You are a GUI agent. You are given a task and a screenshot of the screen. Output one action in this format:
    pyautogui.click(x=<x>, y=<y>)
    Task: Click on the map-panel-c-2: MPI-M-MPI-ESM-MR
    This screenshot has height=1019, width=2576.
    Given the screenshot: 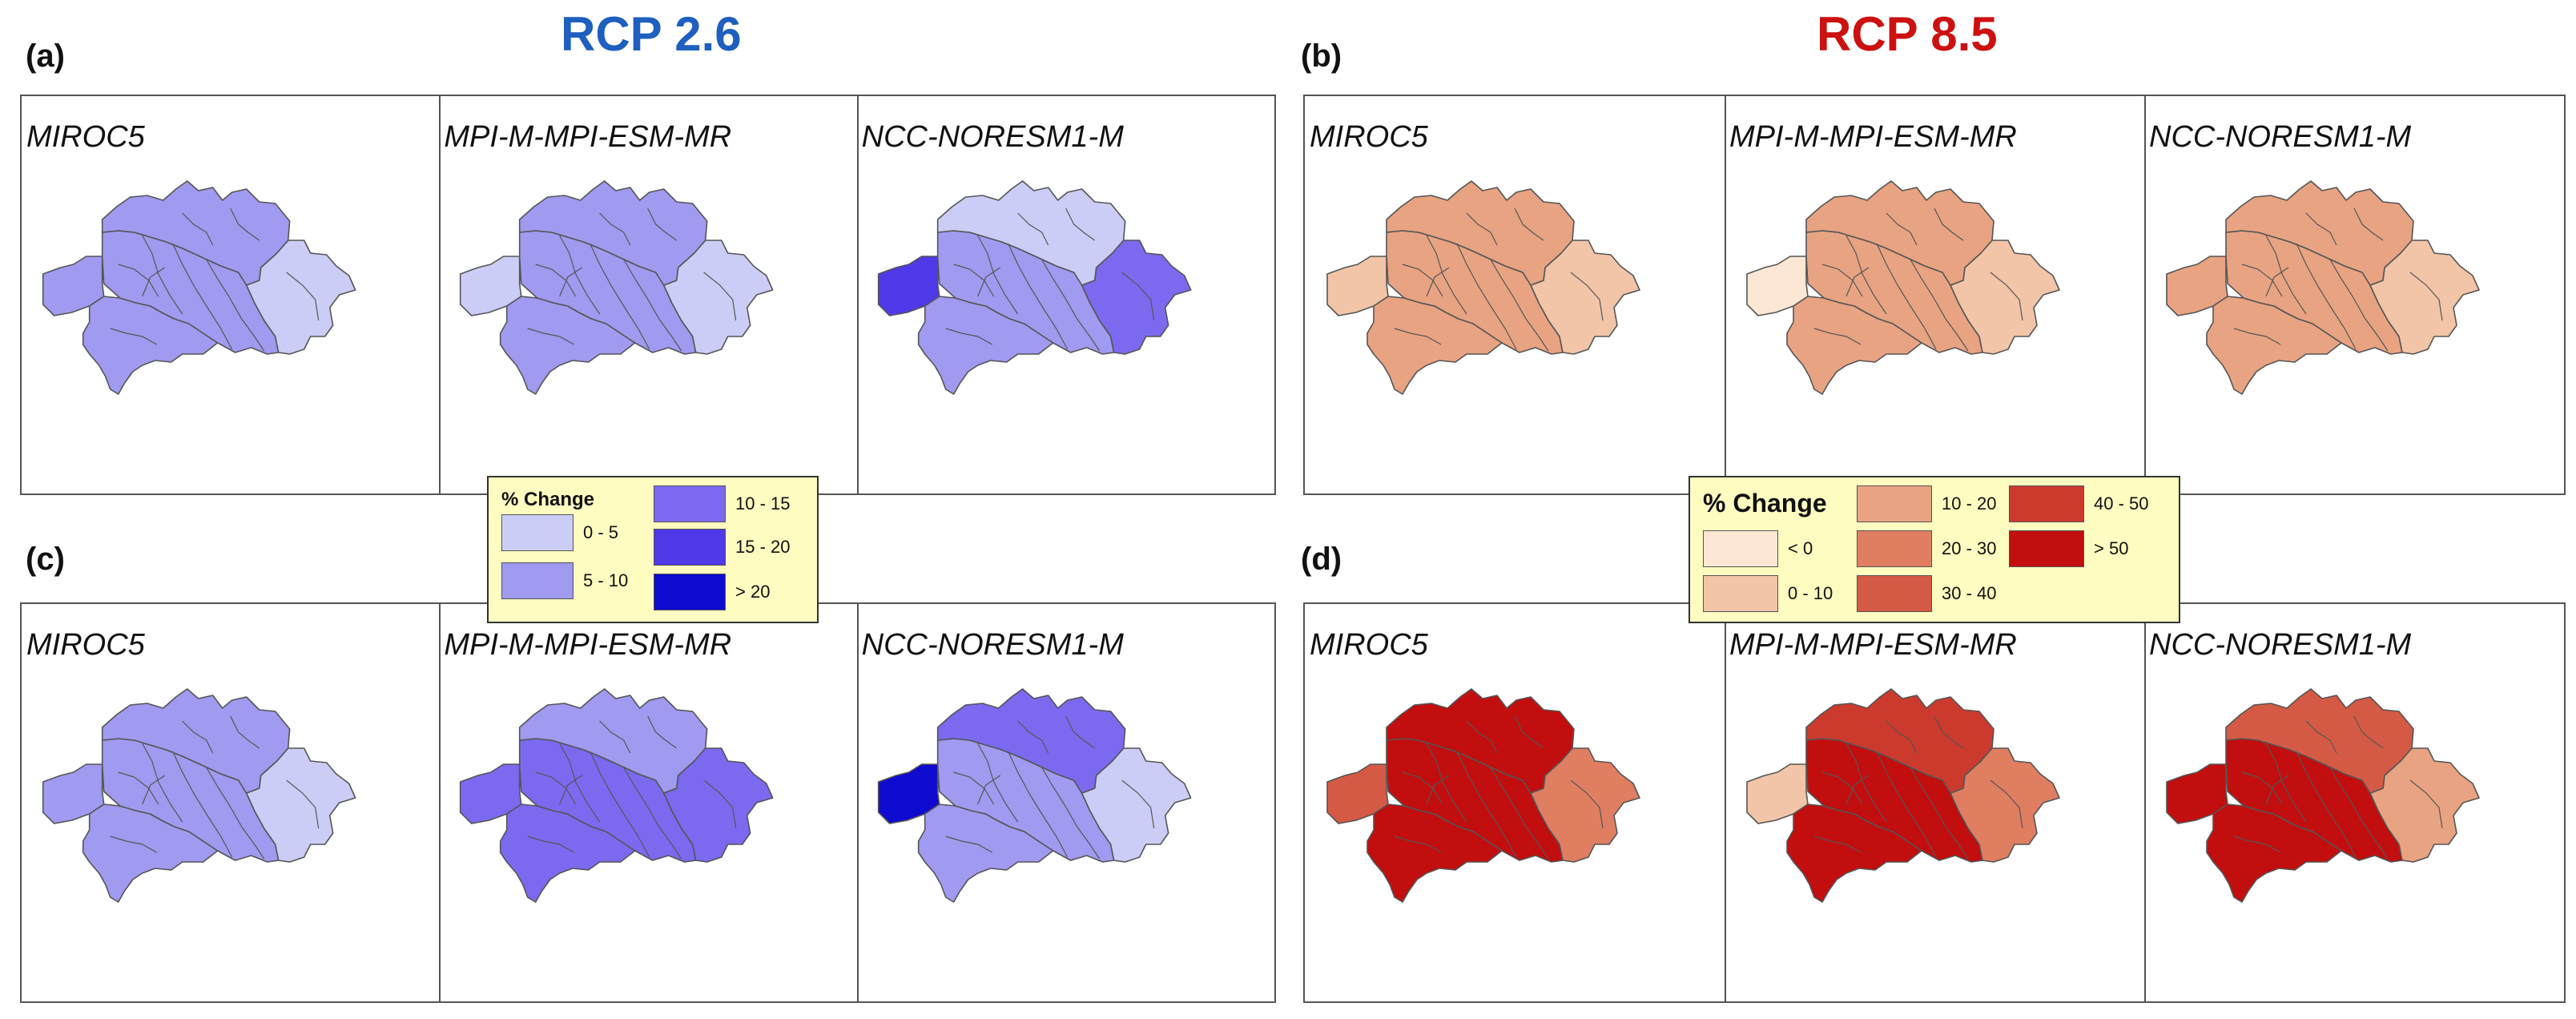 What is the action you would take?
    pyautogui.click(x=649, y=802)
    